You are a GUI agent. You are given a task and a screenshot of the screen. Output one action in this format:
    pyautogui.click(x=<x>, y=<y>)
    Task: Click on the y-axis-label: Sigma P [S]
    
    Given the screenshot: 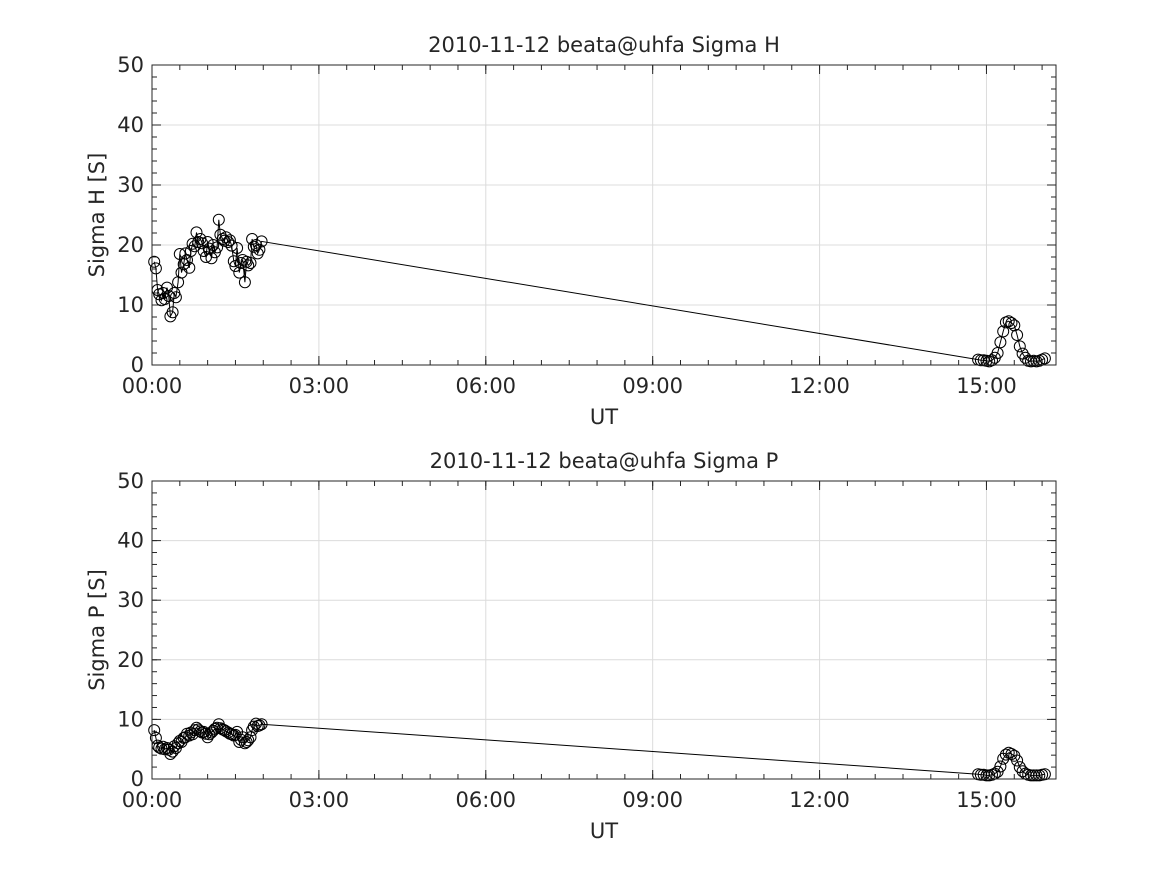 What is the action you would take?
    pyautogui.click(x=97, y=630)
    